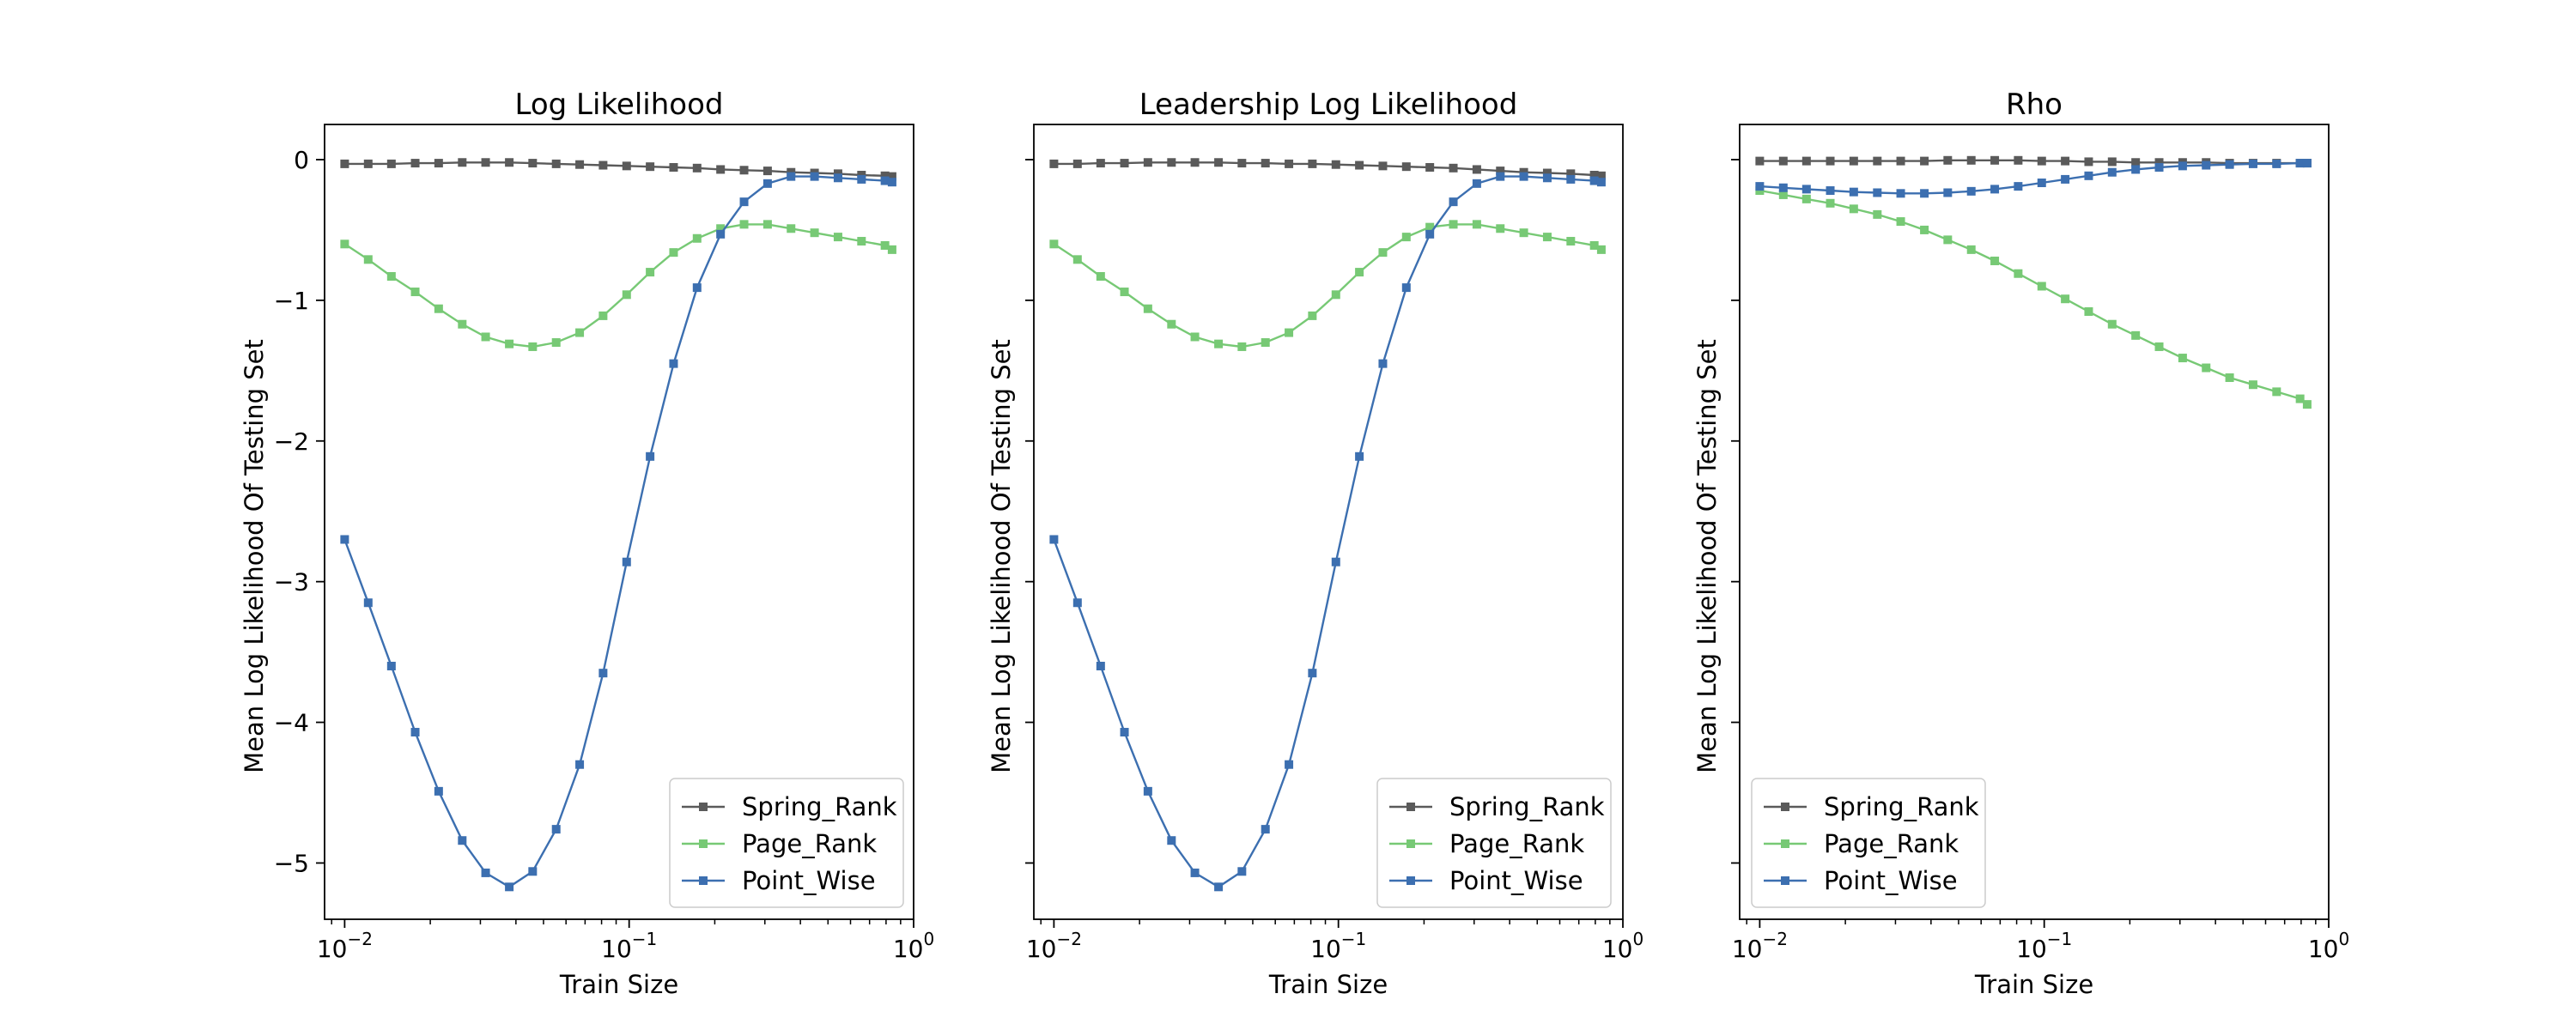 The width and height of the screenshot is (2576, 1030). I want to click on legend-label: Point_Wise, so click(809, 880).